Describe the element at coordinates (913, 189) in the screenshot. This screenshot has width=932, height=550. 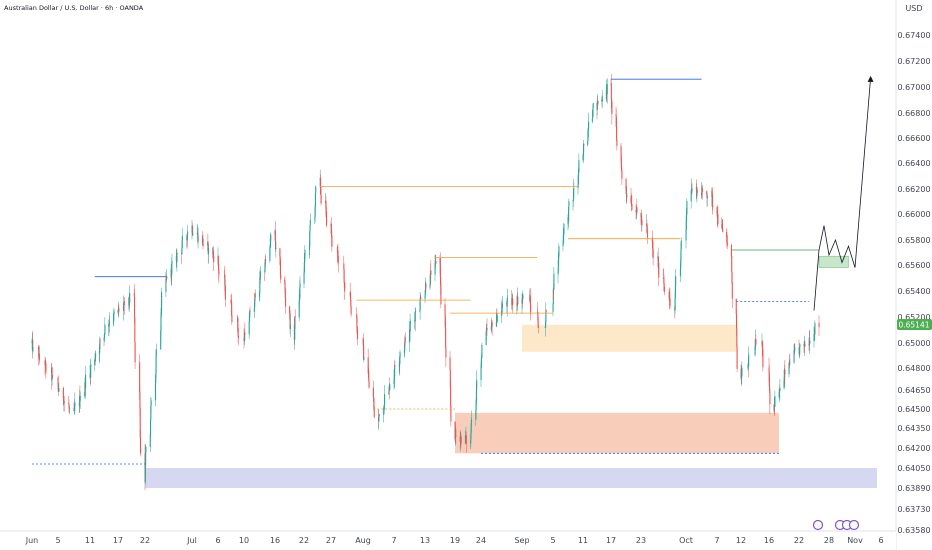
I see `price-tick-label: 0.66200` at that location.